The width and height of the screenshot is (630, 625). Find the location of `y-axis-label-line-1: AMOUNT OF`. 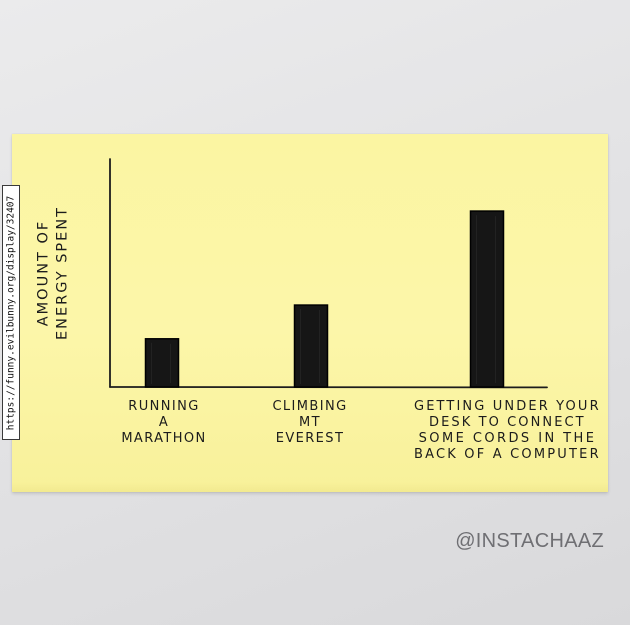

y-axis-label-line-1: AMOUNT OF is located at coordinates (44, 273).